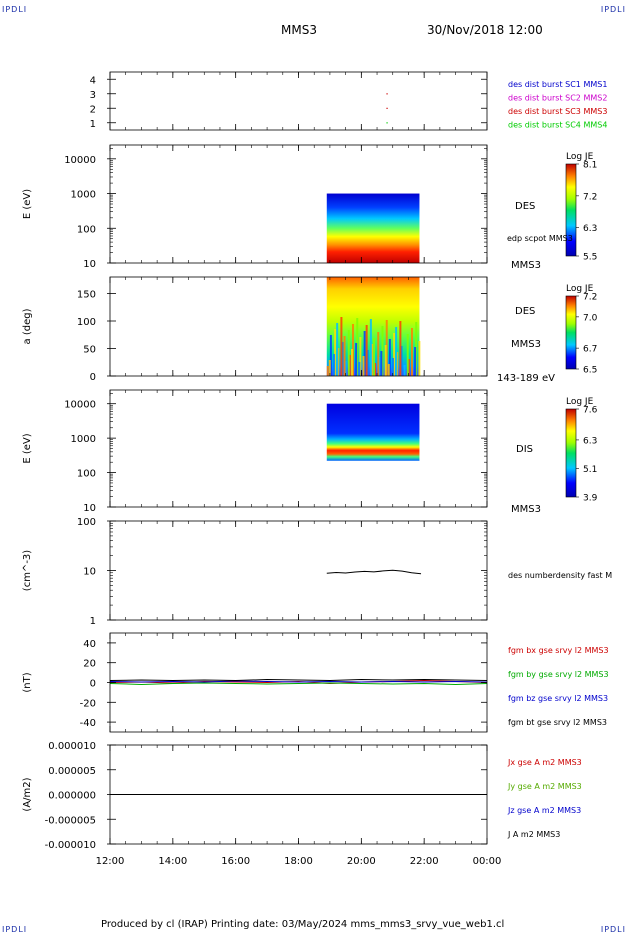 The image size is (630, 934). Describe the element at coordinates (526, 378) in the screenshot. I see `panel-bottom-label: 143-189 eV` at that location.